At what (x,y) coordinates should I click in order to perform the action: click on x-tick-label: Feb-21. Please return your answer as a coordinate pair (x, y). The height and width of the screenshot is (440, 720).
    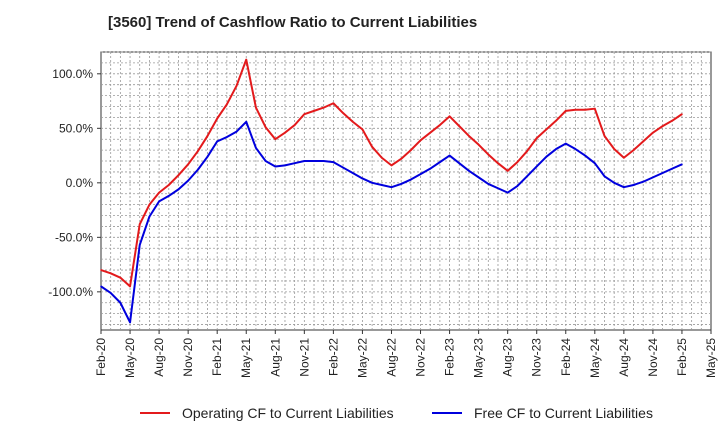
    Looking at the image, I should click on (217, 357).